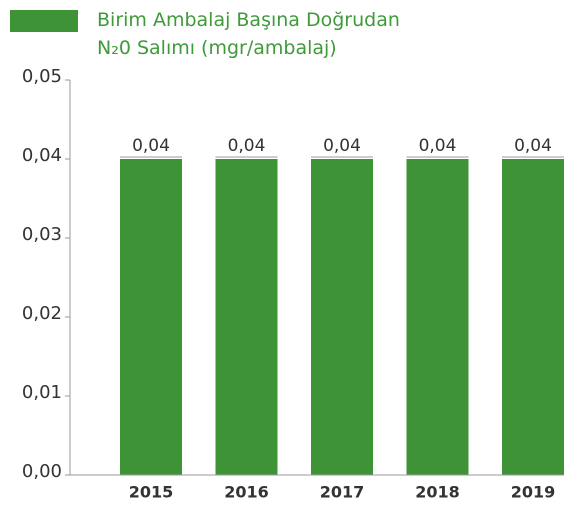 Image resolution: width=564 pixels, height=512 pixels. What do you see at coordinates (42, 155) in the screenshot?
I see `y-tick-label: 0,04` at bounding box center [42, 155].